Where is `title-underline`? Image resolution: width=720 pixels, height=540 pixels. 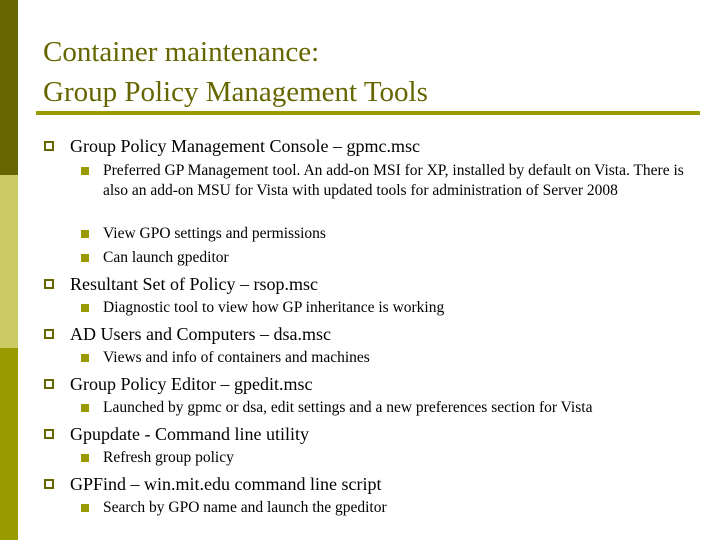
title-underline is located at coordinates (368, 113).